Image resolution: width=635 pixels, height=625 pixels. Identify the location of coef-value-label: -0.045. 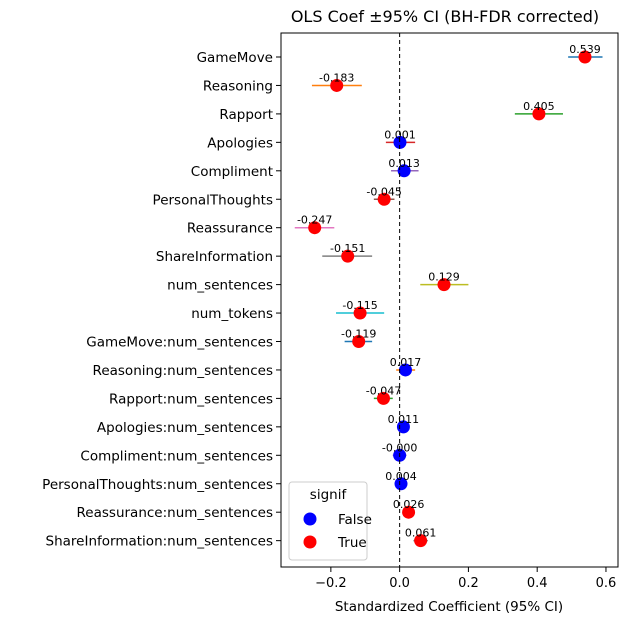
(383, 191).